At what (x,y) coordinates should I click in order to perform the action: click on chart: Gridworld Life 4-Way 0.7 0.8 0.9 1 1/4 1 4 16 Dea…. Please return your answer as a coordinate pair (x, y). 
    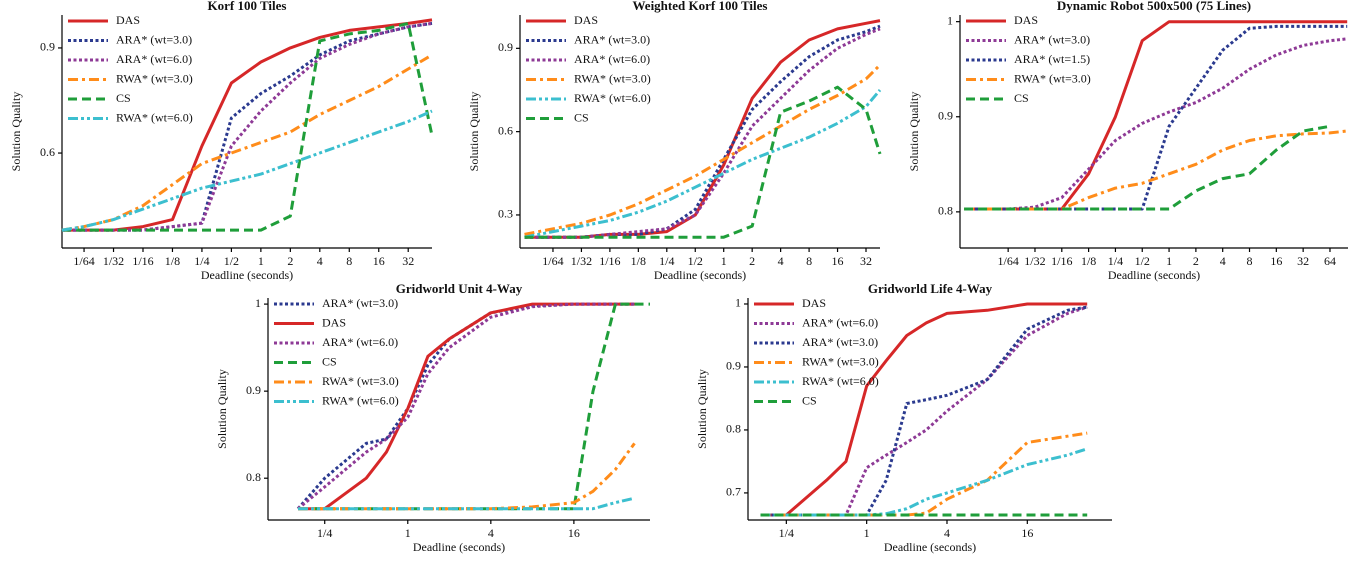
    Looking at the image, I should click on (903, 417).